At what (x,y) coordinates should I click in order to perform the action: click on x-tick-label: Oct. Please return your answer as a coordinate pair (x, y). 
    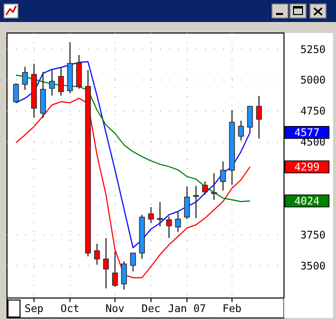
    Looking at the image, I should click on (70, 309).